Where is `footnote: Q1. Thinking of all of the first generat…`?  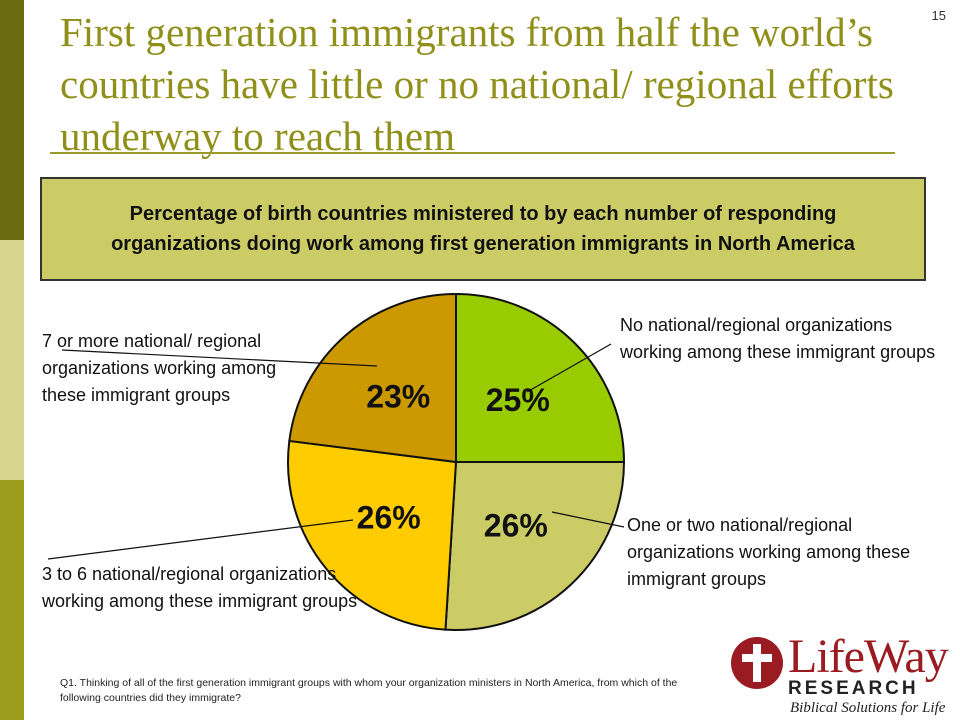 footnote: Q1. Thinking of all of the first generat… is located at coordinates (369, 690).